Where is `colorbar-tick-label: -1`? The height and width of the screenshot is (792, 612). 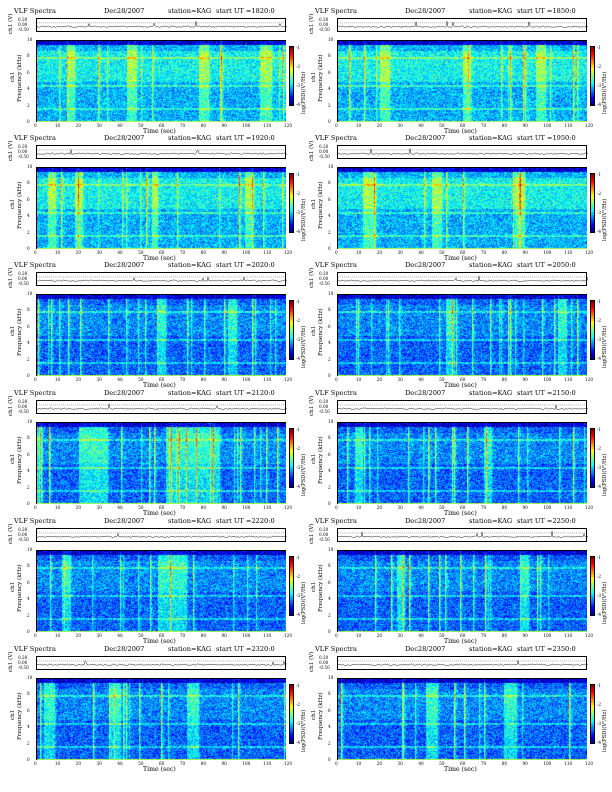
colorbar-tick-label: -1 is located at coordinates (298, 685).